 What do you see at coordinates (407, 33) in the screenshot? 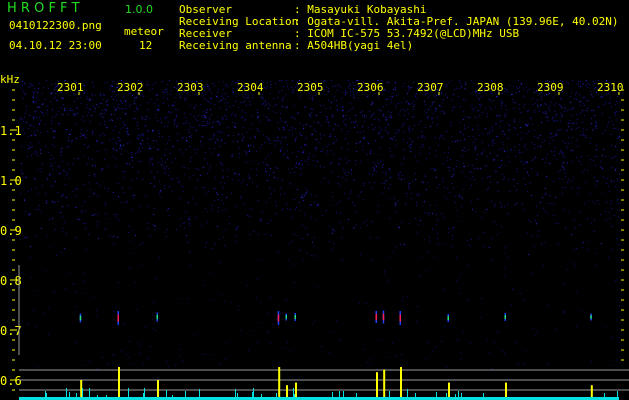
I see `receiver-value: : ICOM IC-575 53.7492(@LCD)MHz USB` at bounding box center [407, 33].